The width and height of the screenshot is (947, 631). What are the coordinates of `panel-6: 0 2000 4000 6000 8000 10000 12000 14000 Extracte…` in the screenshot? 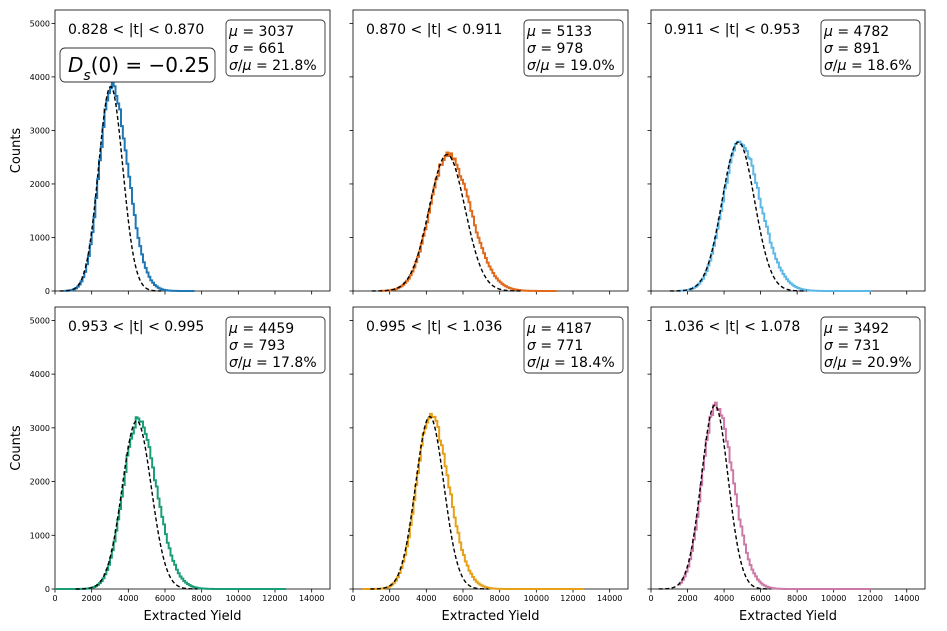 It's located at (786, 465).